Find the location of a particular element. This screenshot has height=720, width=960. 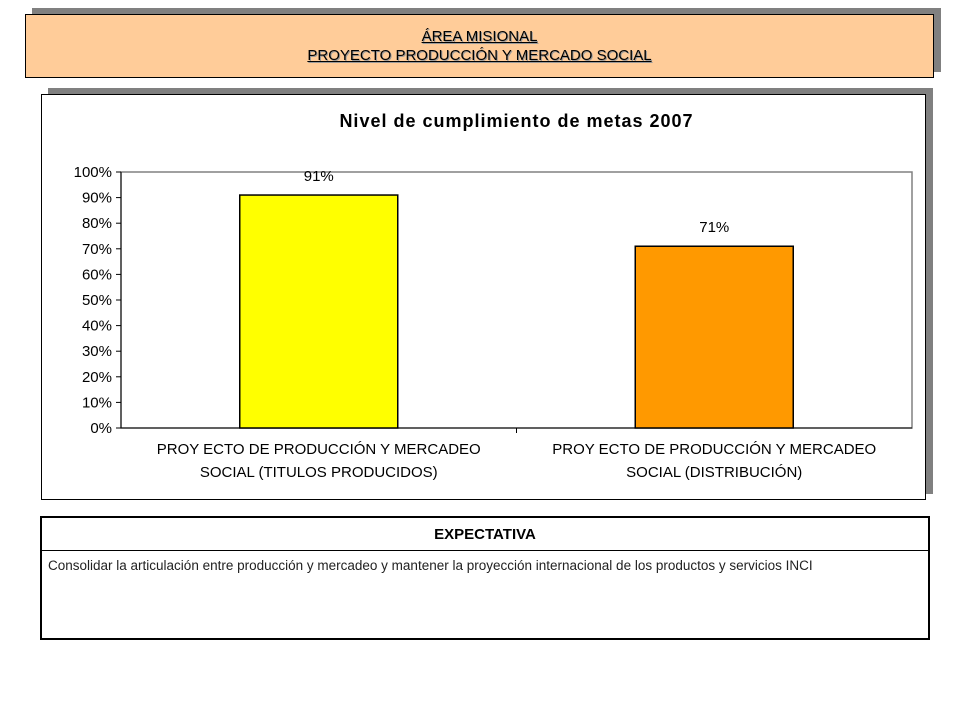

y-tick-label: 100% is located at coordinates (93, 172).